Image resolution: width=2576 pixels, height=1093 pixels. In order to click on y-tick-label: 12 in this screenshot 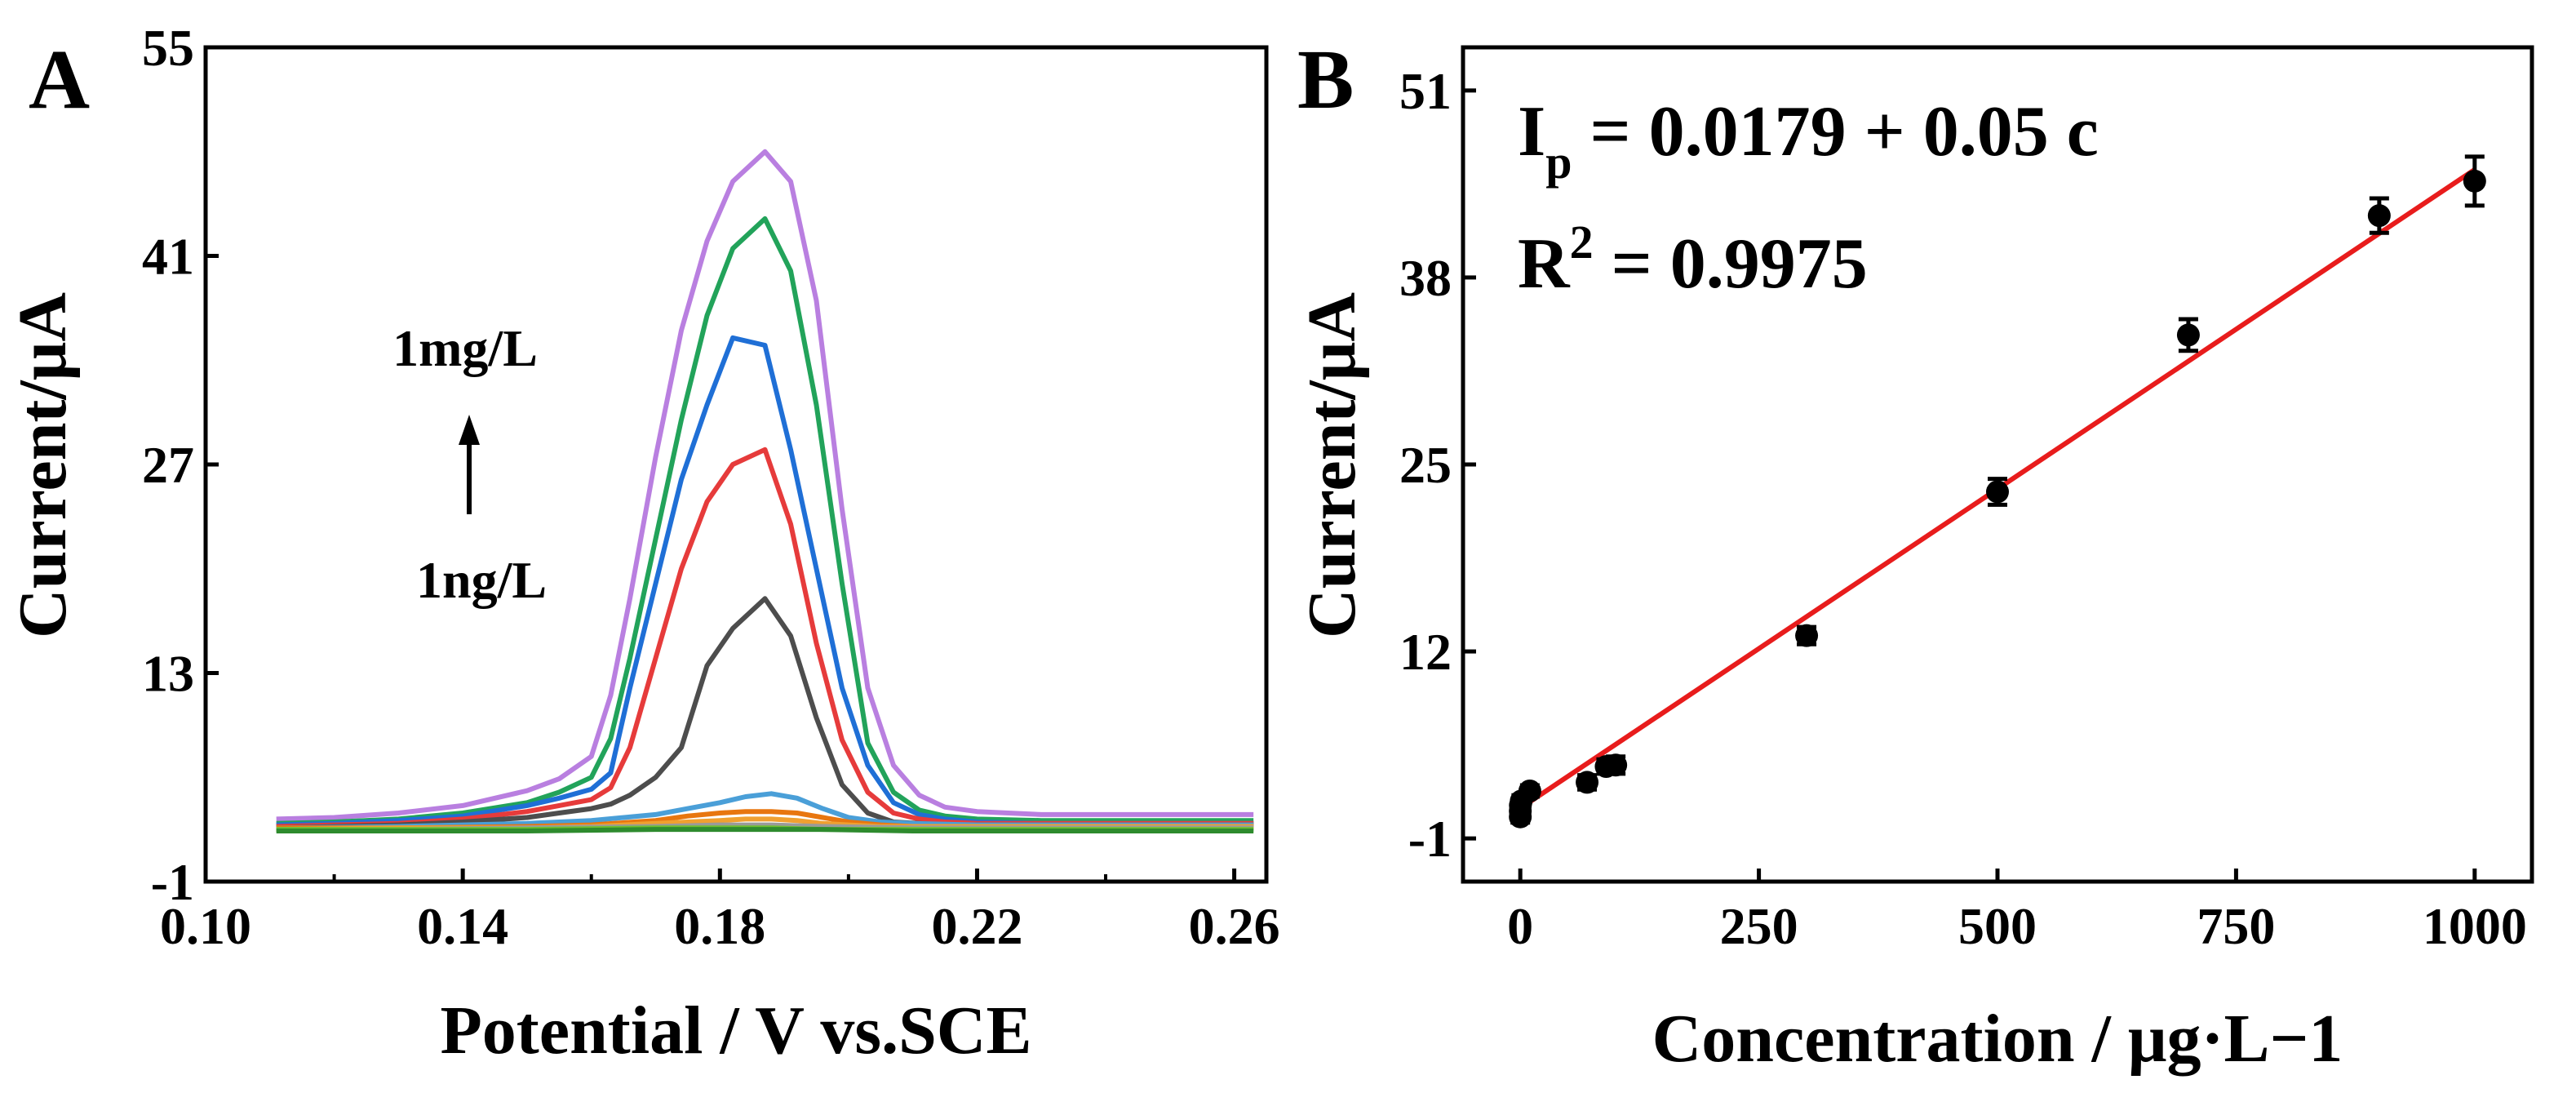, I will do `click(1425, 652)`.